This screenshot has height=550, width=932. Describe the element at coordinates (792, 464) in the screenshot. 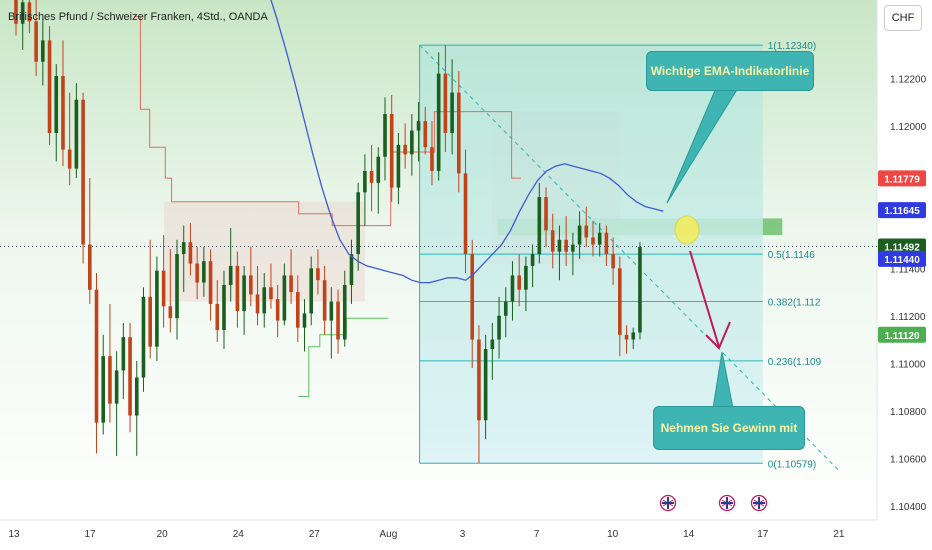

I see `fib-level-label: 0(1.10579)` at that location.